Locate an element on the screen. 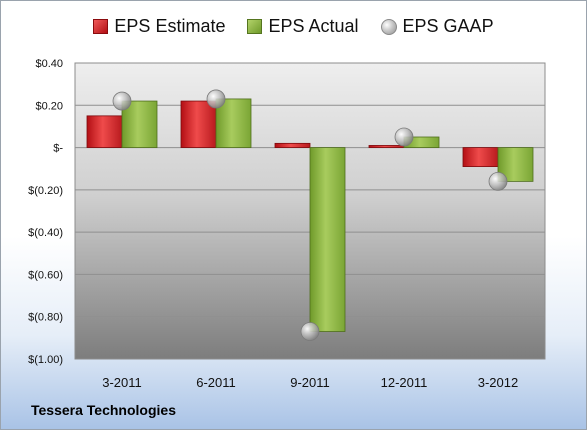 The height and width of the screenshot is (430, 587). legend-swatch-eps-gaap is located at coordinates (388, 26).